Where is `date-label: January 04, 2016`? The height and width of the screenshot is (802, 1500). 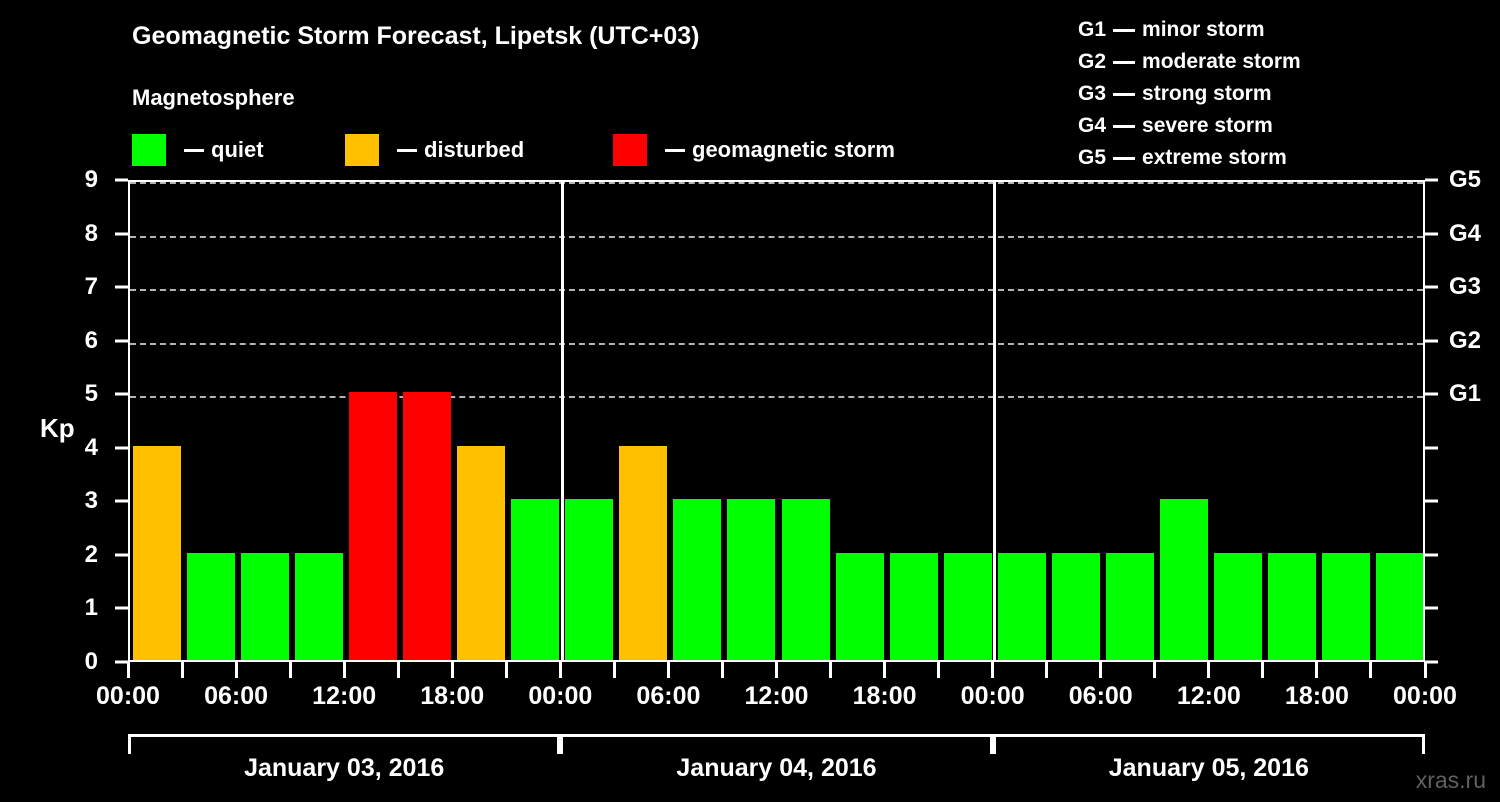 date-label: January 04, 2016 is located at coordinates (776, 768).